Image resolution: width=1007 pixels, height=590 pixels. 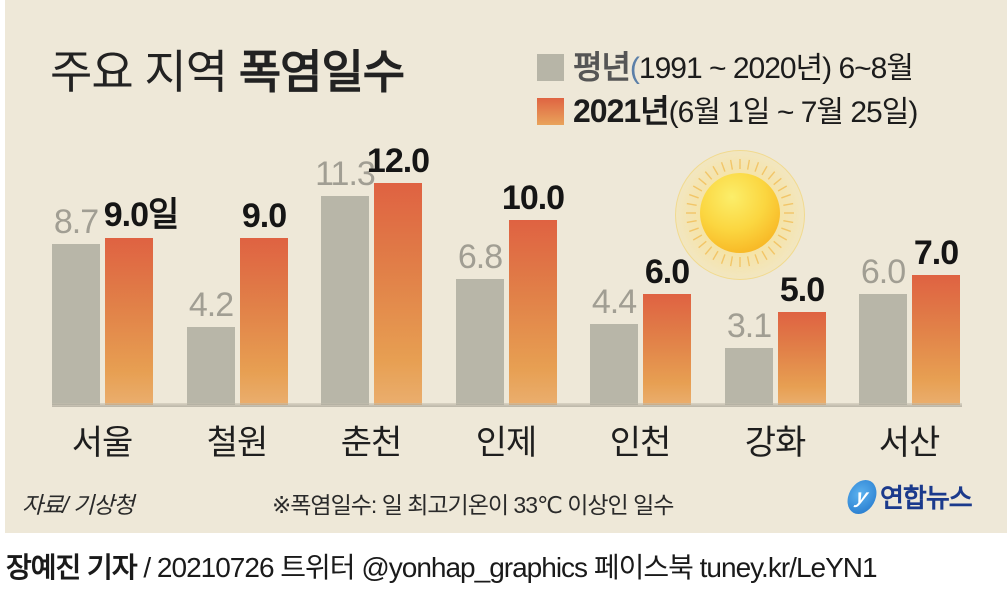 What do you see at coordinates (507, 405) in the screenshot?
I see `chart-baseline` at bounding box center [507, 405].